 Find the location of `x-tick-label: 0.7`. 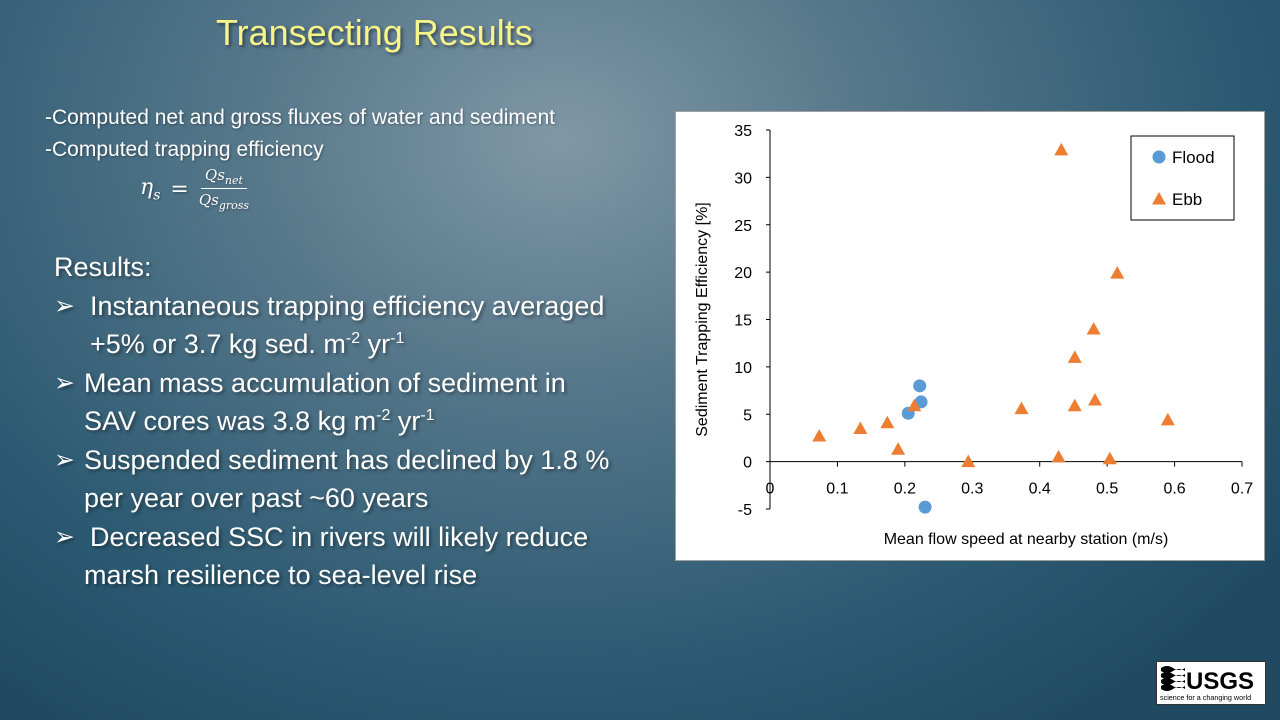

x-tick-label: 0.7 is located at coordinates (1242, 489).